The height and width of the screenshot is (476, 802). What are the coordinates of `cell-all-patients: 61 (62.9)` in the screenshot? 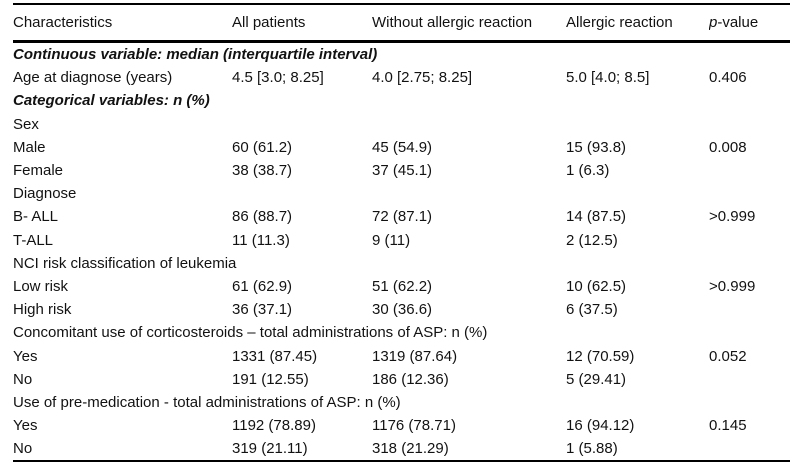 It's located at (262, 286).